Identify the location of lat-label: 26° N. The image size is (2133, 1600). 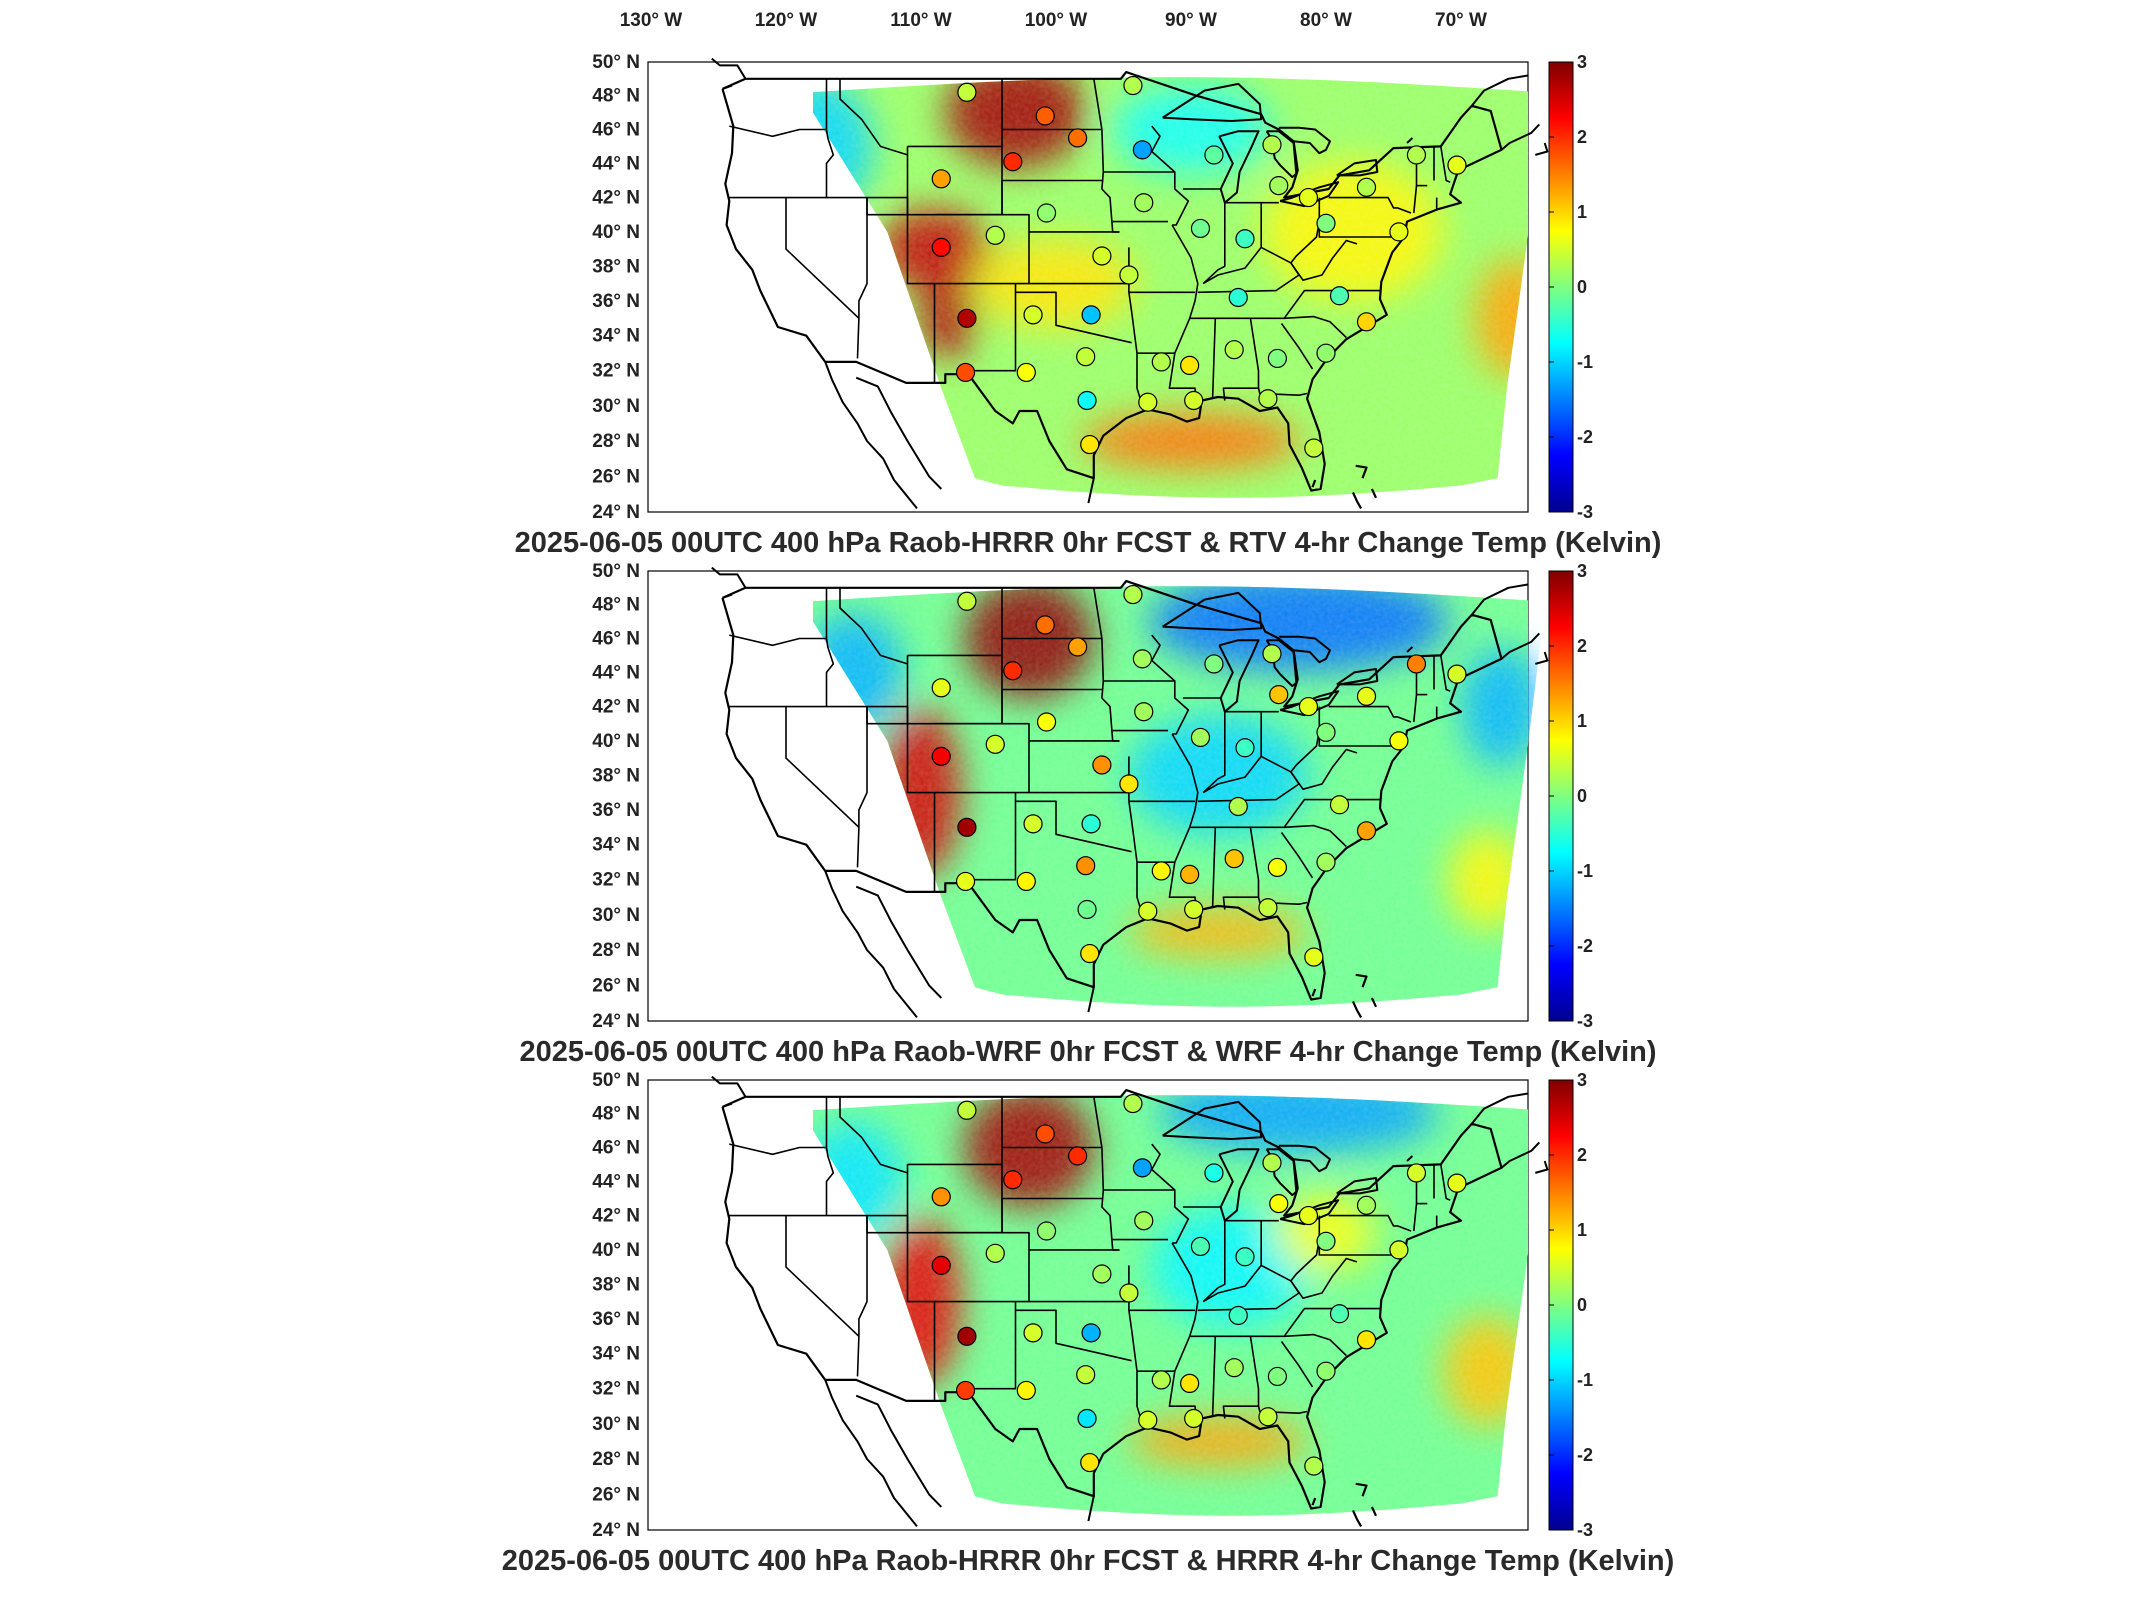
(616, 985).